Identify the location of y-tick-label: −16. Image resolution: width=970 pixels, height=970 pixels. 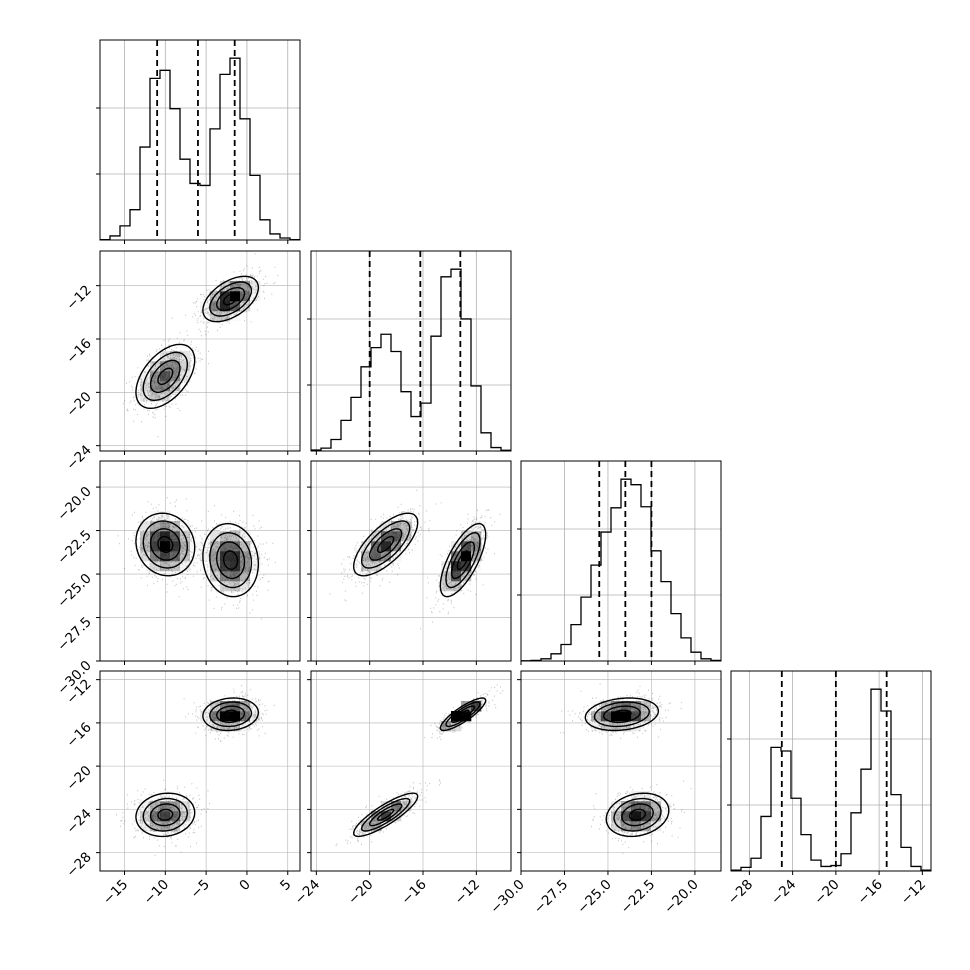
(78, 734).